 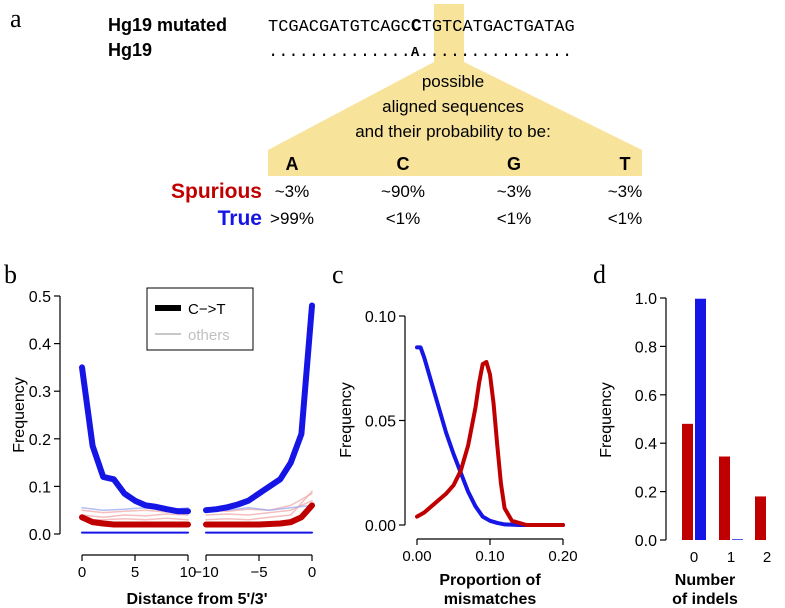 I want to click on c-xtick-label: 0.20, so click(x=562, y=556).